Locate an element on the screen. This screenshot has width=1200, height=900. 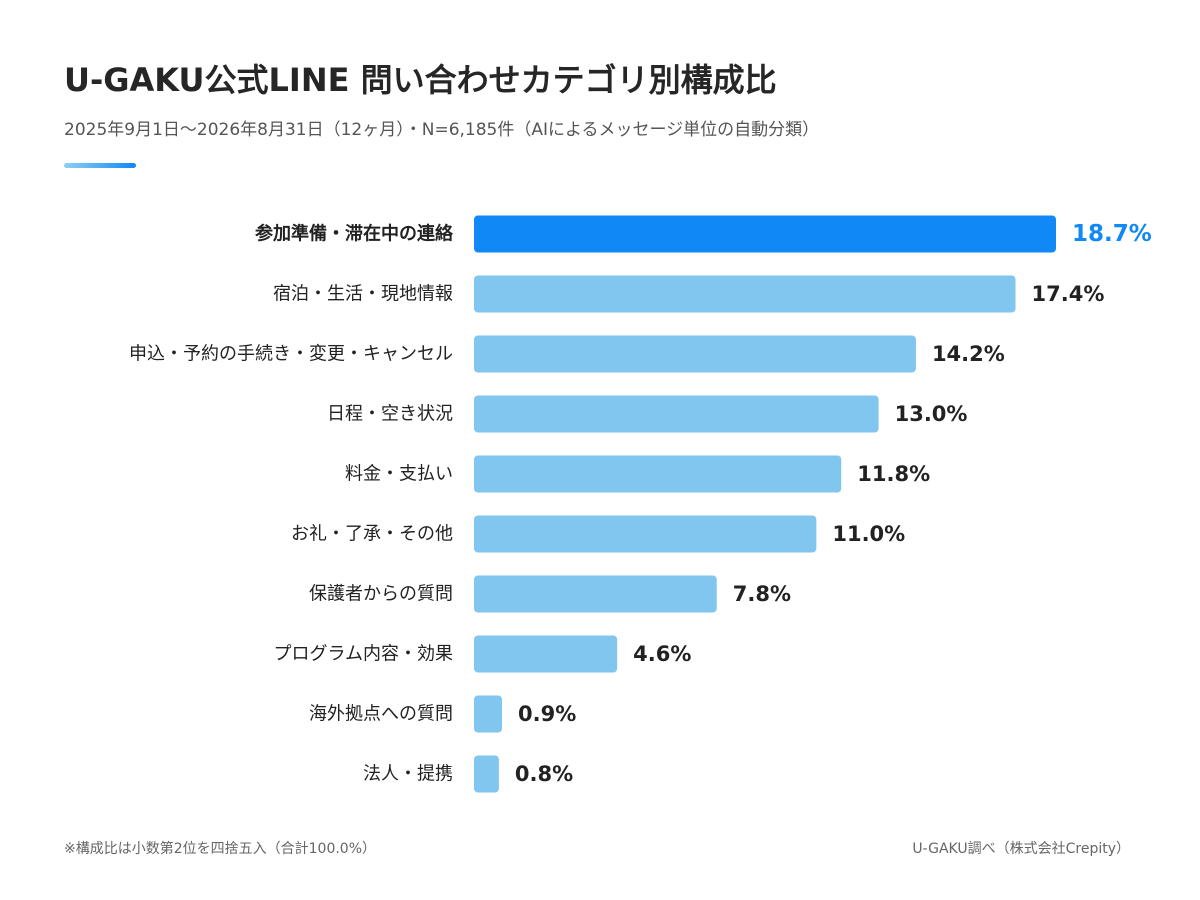
category-label: 料金・支払い is located at coordinates (399, 474).